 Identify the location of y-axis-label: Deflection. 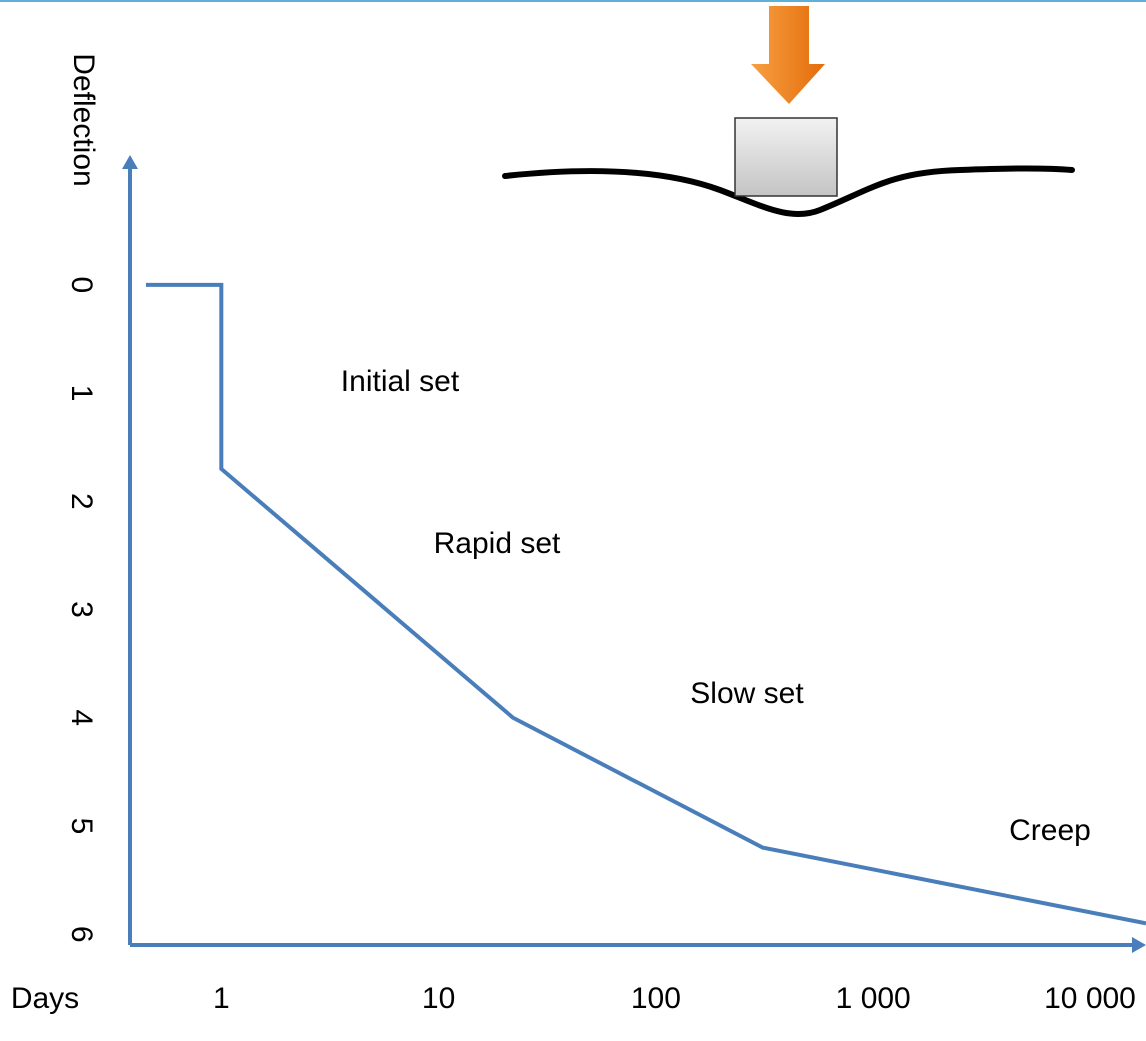
(83, 119).